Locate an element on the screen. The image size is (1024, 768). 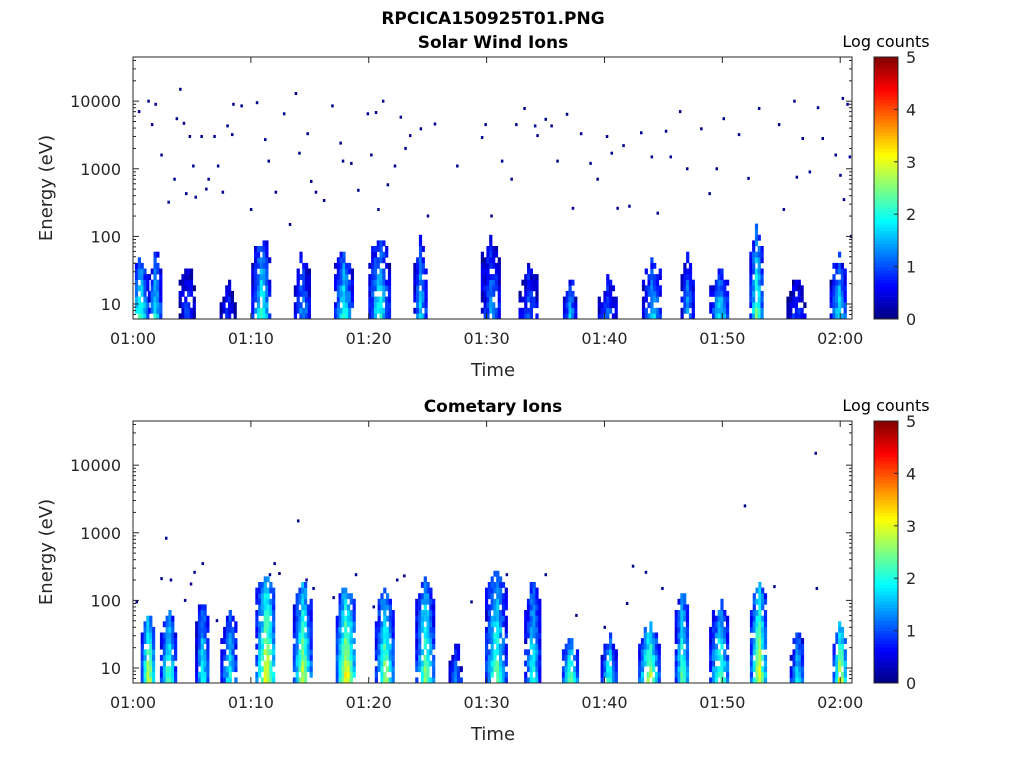
x-tick-label: 01:50 is located at coordinates (722, 338).